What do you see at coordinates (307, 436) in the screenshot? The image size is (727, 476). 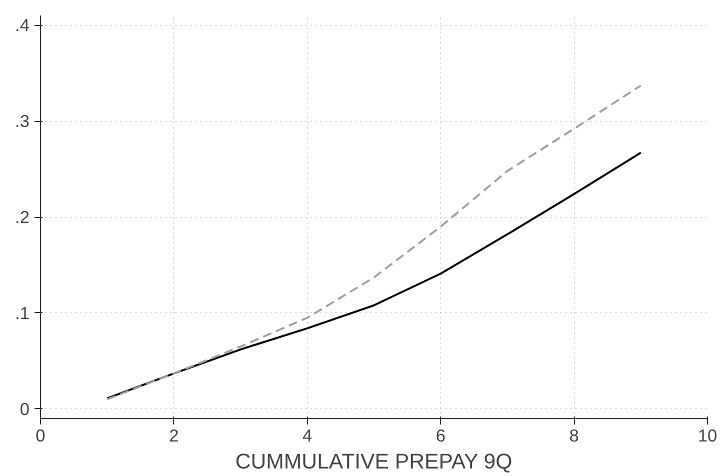 I see `x-tick-label: 4` at bounding box center [307, 436].